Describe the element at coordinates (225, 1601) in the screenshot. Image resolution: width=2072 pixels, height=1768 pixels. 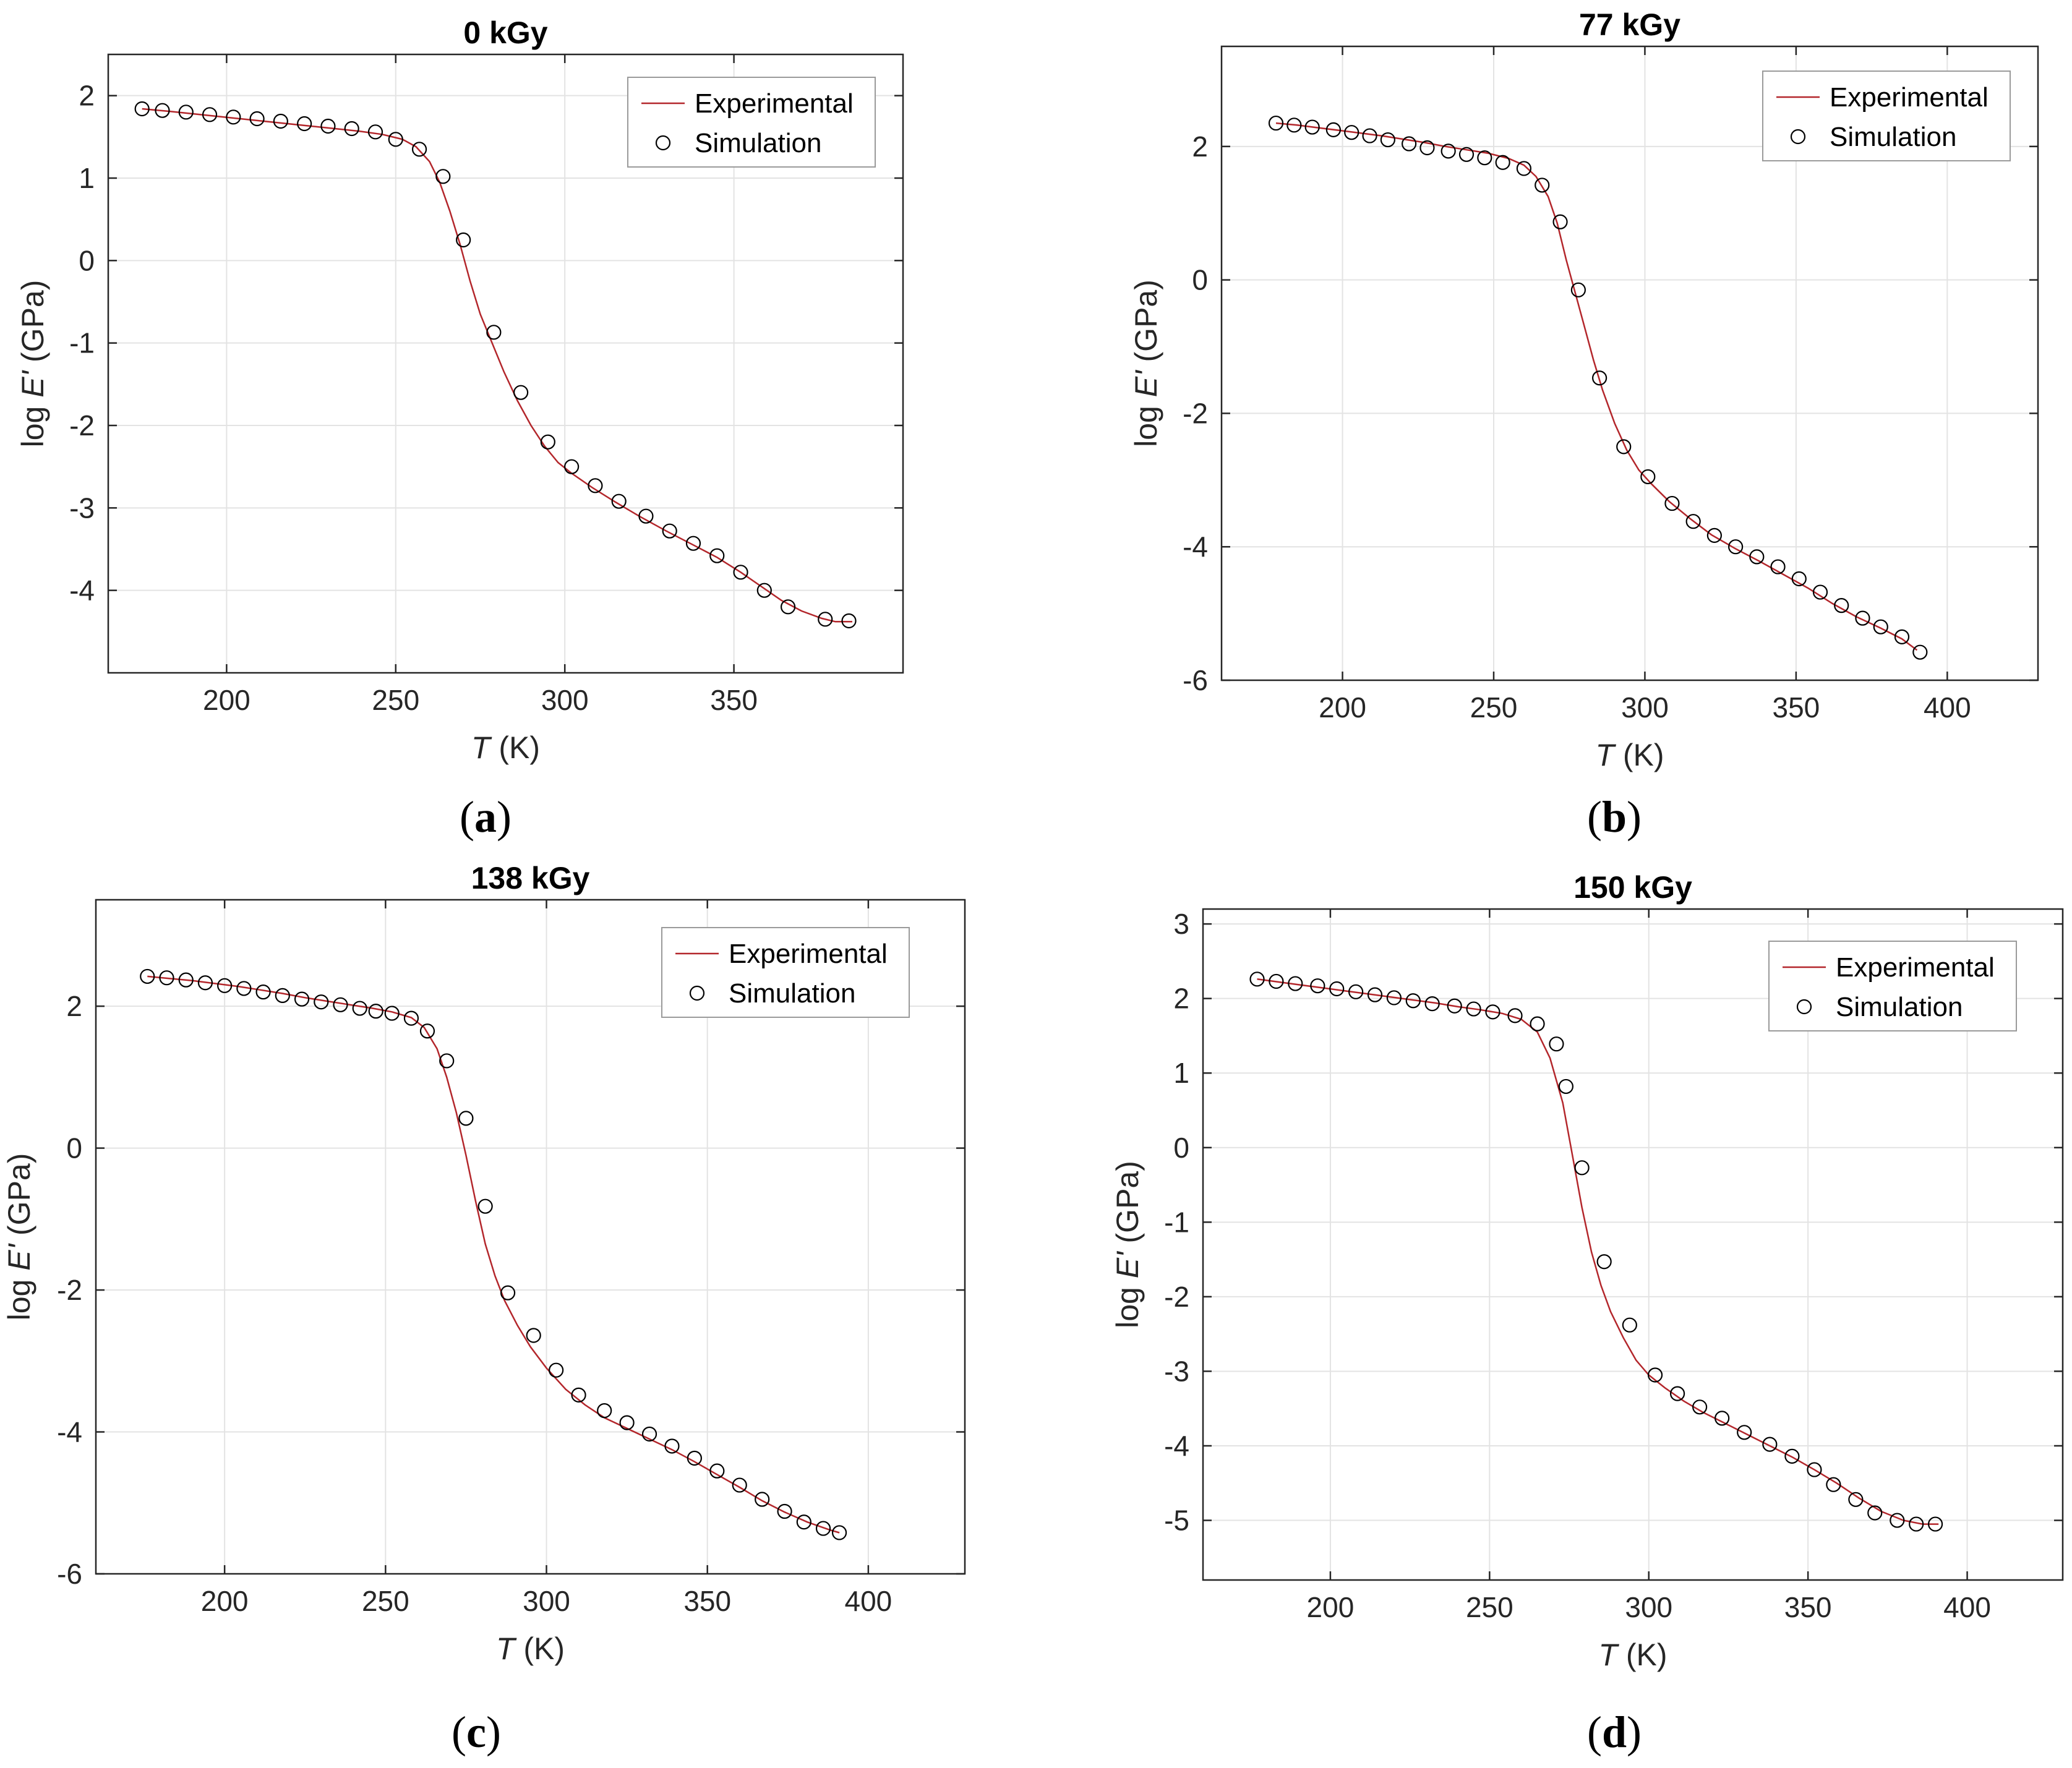
I see `x-tick-label: 200` at that location.